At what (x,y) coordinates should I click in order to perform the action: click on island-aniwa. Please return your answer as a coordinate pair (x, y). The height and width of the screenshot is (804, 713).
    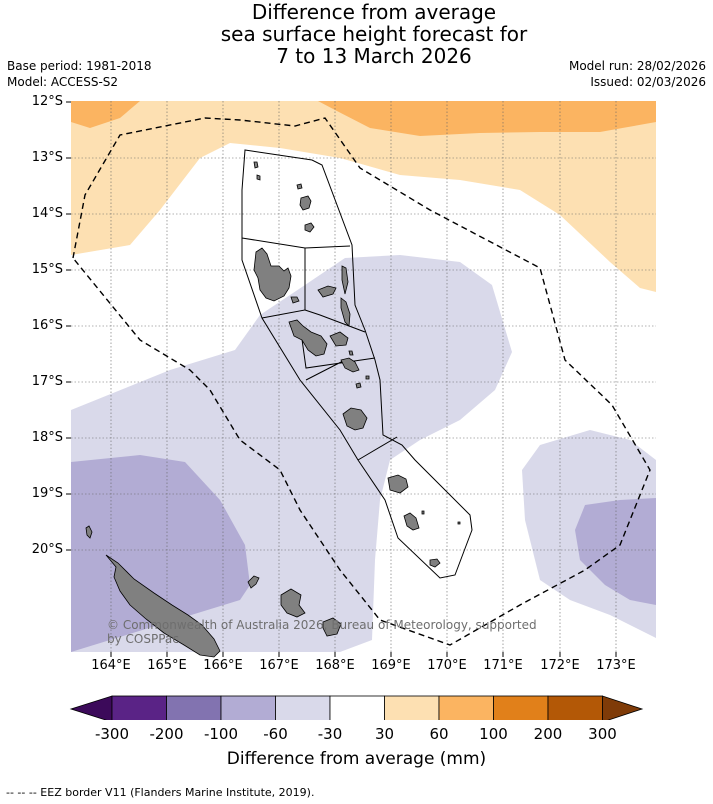
    Looking at the image, I should click on (423, 512).